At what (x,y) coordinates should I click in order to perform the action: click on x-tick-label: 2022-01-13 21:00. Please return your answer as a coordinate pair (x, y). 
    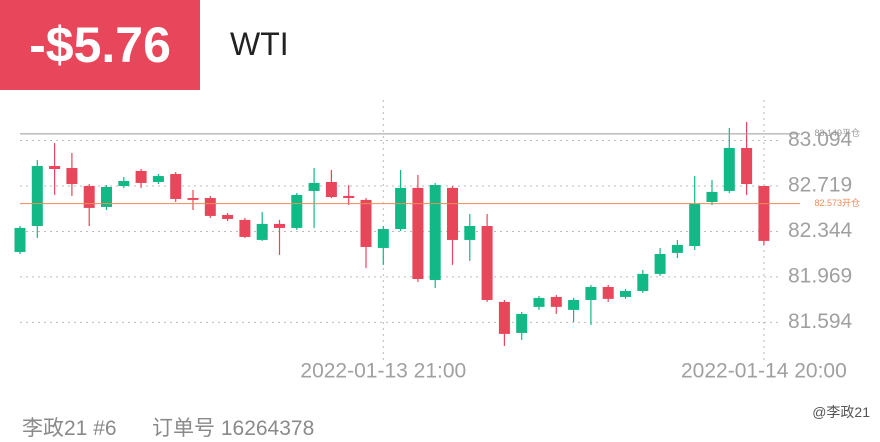
    Looking at the image, I should click on (383, 371).